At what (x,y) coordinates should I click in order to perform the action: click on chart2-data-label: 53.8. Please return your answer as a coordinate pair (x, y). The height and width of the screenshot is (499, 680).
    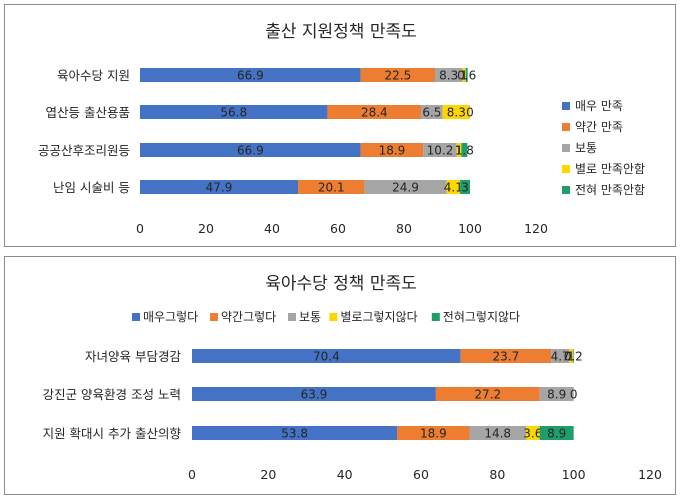
    Looking at the image, I should click on (294, 434).